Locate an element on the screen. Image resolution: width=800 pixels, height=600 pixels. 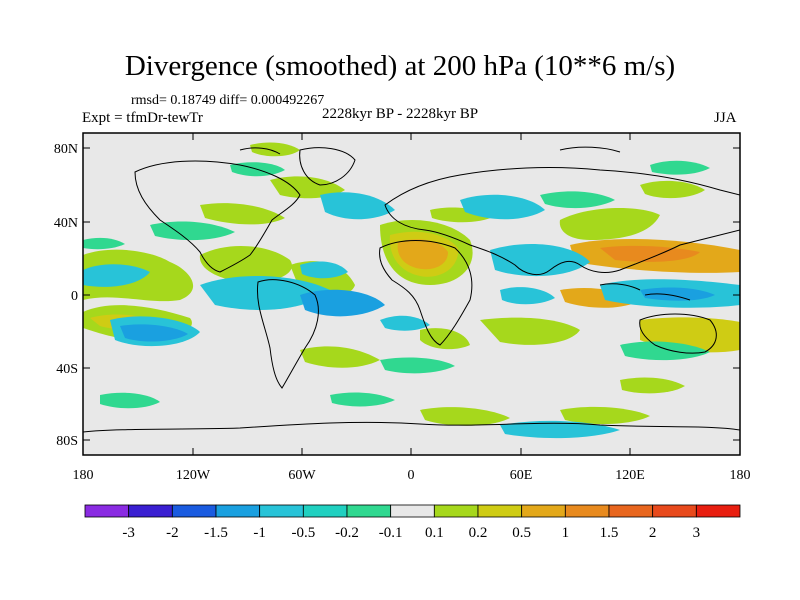
colorbar-label: 3 is located at coordinates (697, 533).